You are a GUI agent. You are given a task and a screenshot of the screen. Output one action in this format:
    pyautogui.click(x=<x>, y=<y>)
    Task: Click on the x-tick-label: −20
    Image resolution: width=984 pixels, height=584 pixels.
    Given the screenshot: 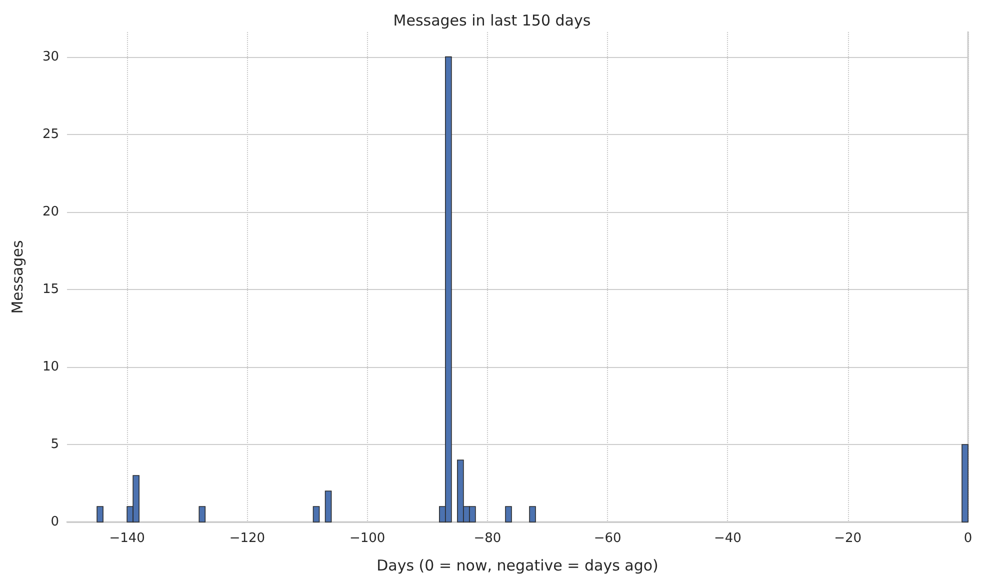 What is the action you would take?
    pyautogui.click(x=848, y=538)
    